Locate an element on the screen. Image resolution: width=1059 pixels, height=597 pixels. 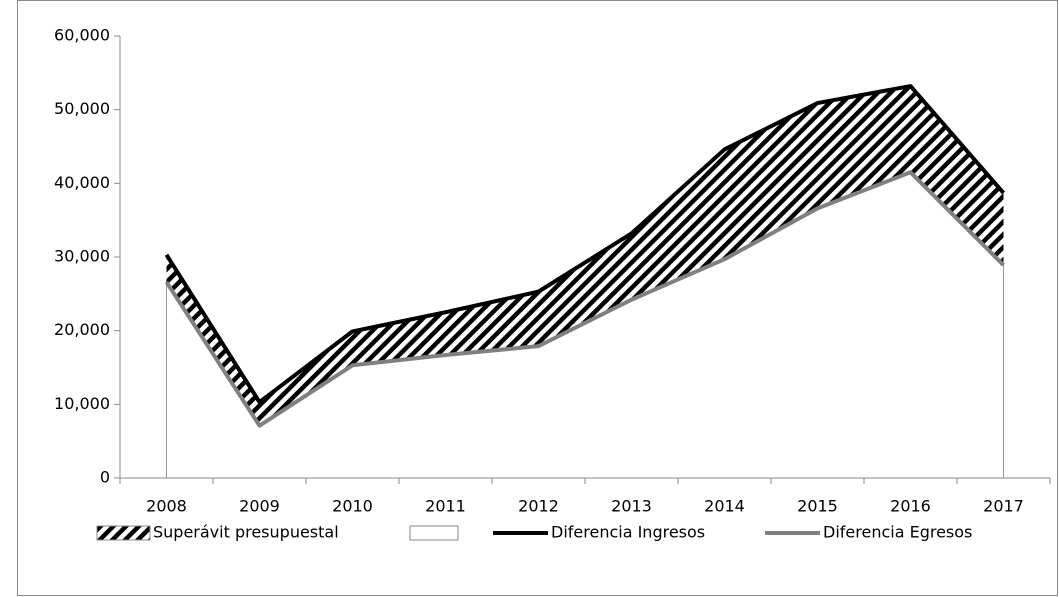
y-tick-label: 0 is located at coordinates (105, 477).